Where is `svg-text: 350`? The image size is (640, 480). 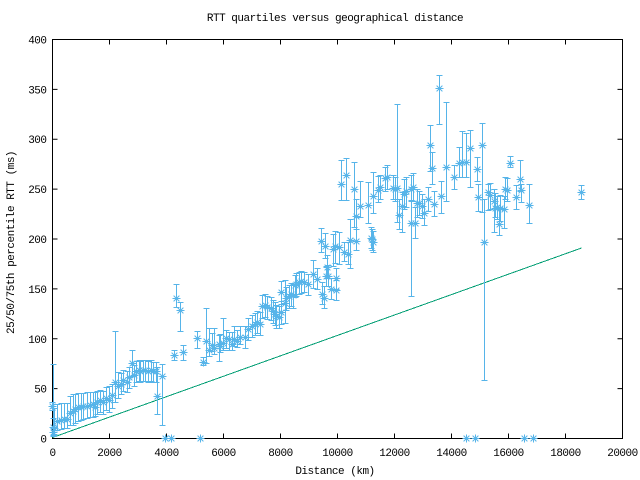 svg-text: 350 is located at coordinates (37, 91).